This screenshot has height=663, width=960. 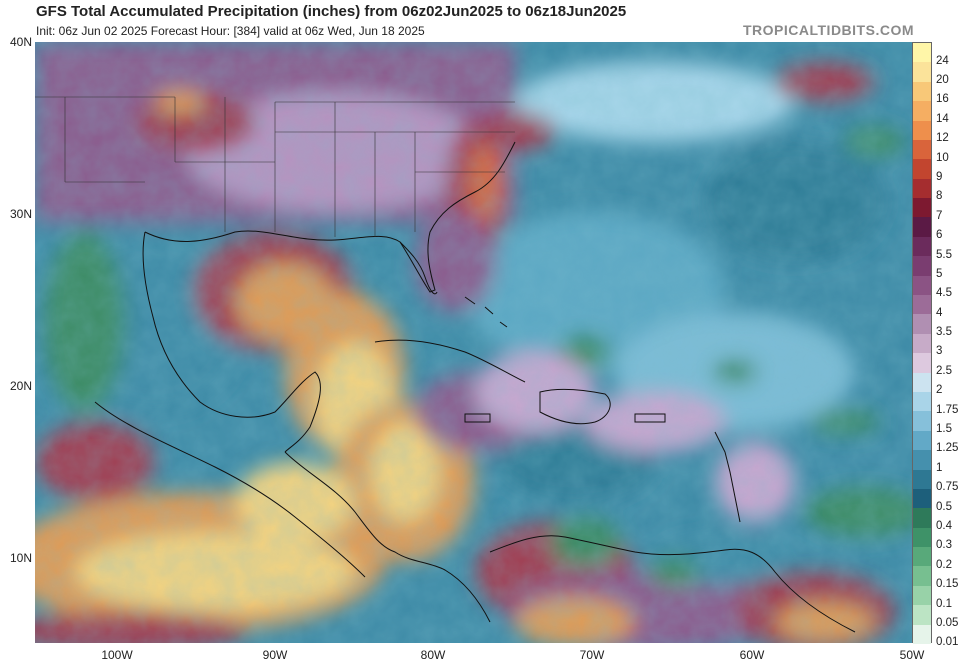 What do you see at coordinates (939, 467) in the screenshot?
I see `colorbar-label: 1` at bounding box center [939, 467].